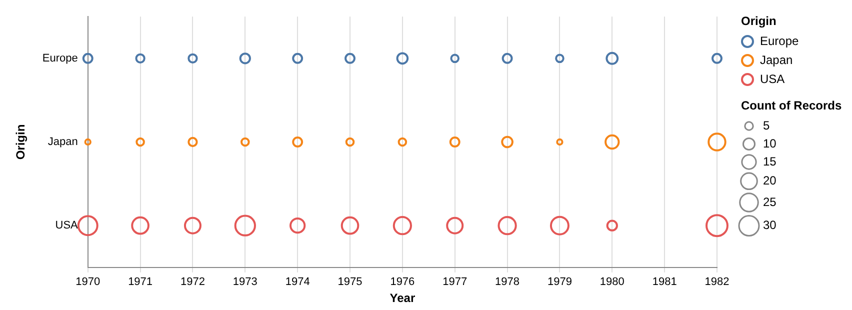 This screenshot has height=310, width=852. I want to click on legend-label: 25, so click(770, 201).